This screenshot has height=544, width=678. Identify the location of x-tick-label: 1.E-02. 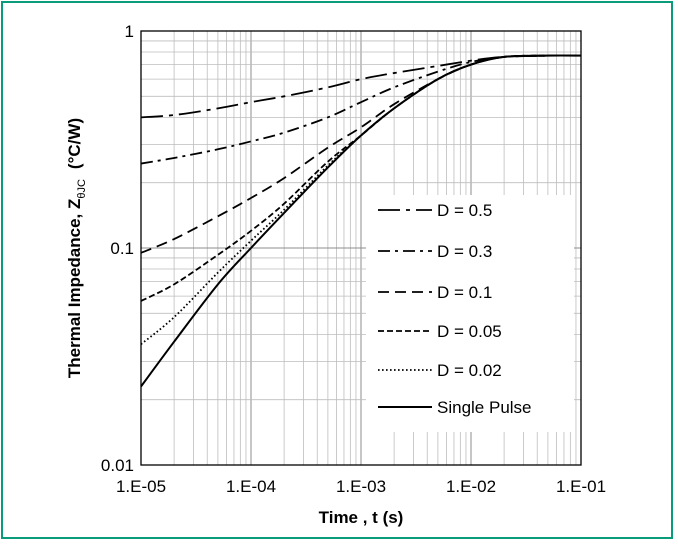
(471, 486).